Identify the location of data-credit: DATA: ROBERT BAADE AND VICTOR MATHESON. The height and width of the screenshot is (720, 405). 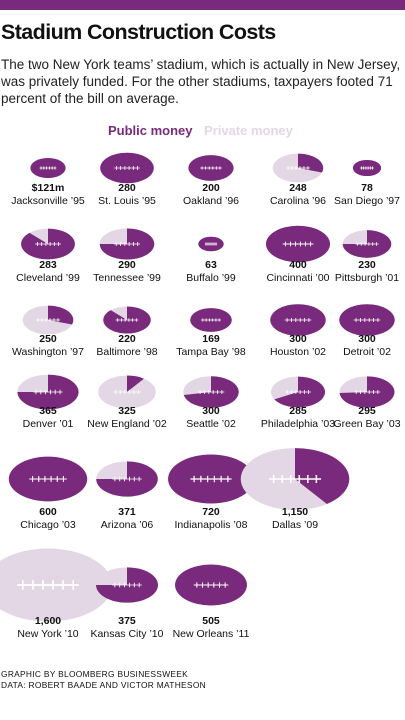
(103, 685).